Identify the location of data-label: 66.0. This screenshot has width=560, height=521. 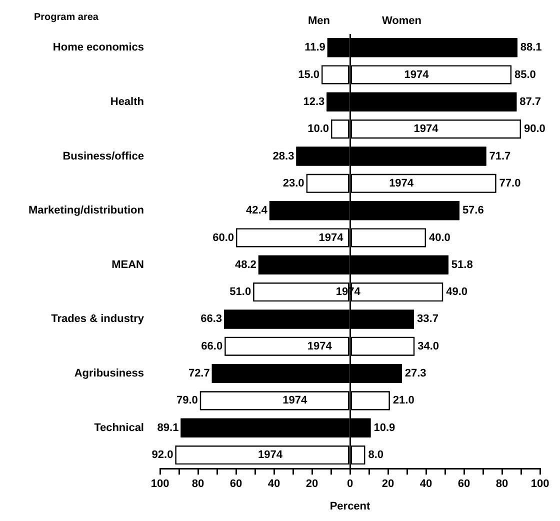
(212, 346).